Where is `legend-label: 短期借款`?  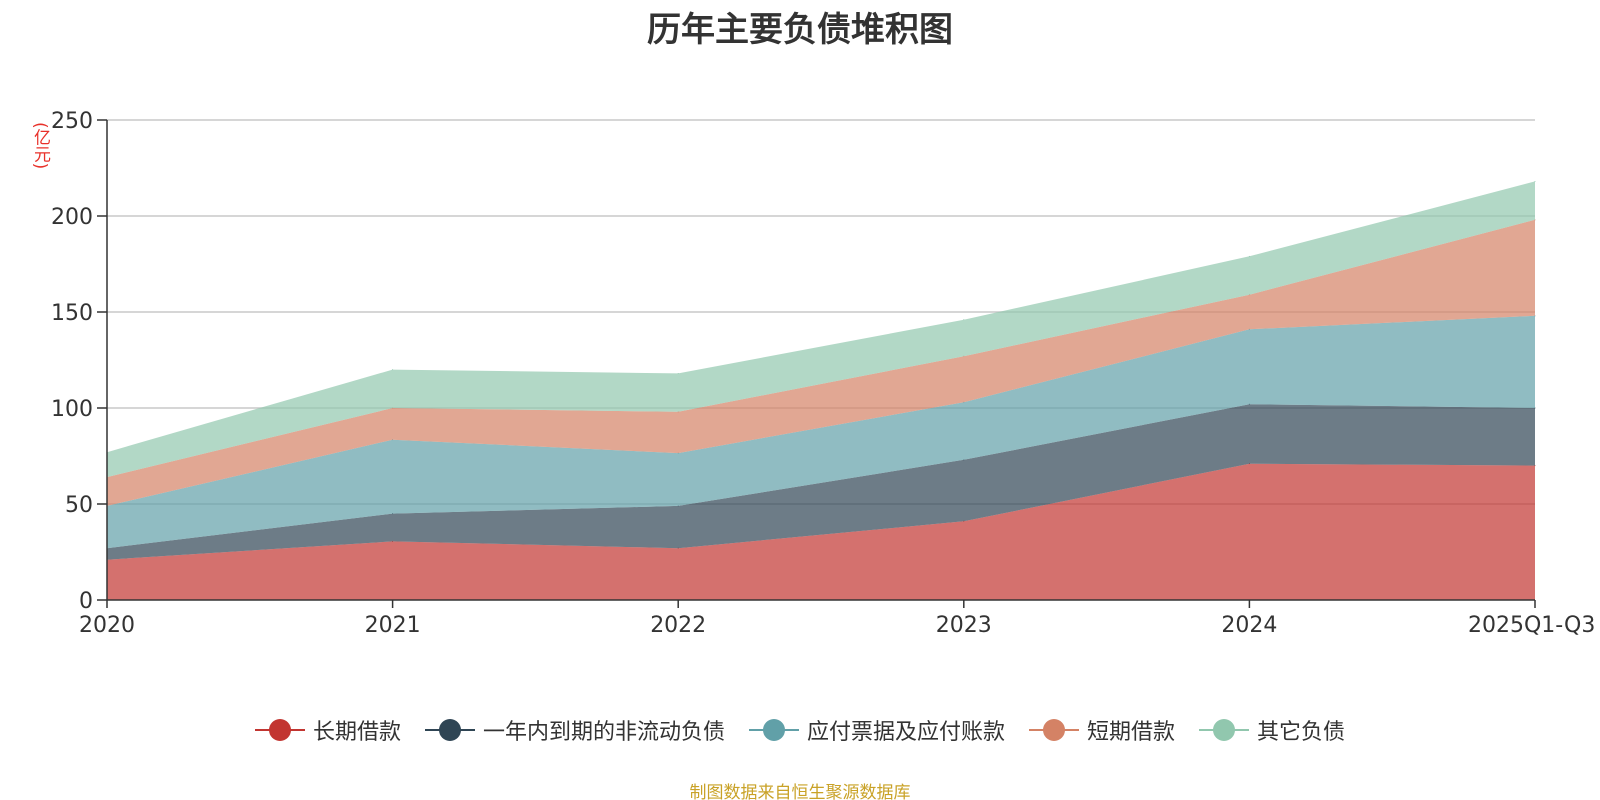
legend-label: 短期借款 is located at coordinates (1131, 732).